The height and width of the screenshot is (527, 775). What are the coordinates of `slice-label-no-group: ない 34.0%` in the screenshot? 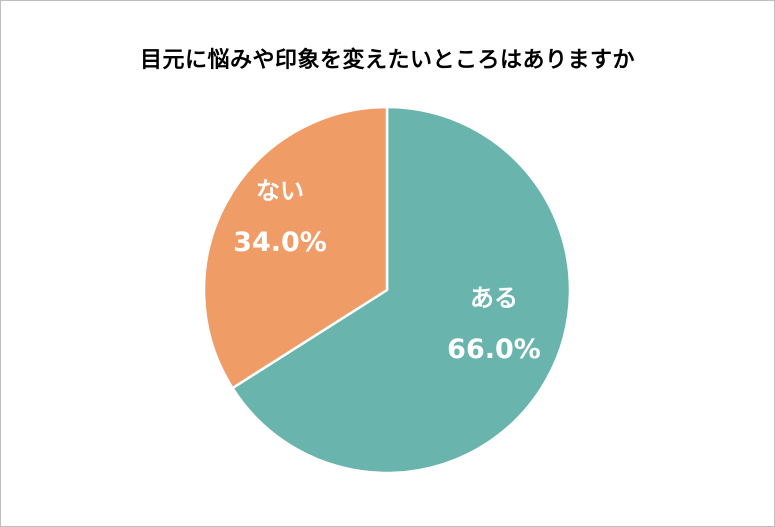 It's located at (280, 217).